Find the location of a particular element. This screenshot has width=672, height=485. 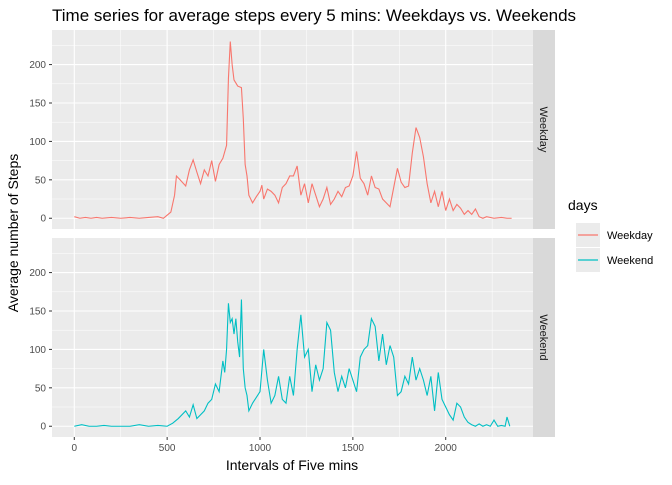

x-tick-label: 2000 is located at coordinates (446, 448).